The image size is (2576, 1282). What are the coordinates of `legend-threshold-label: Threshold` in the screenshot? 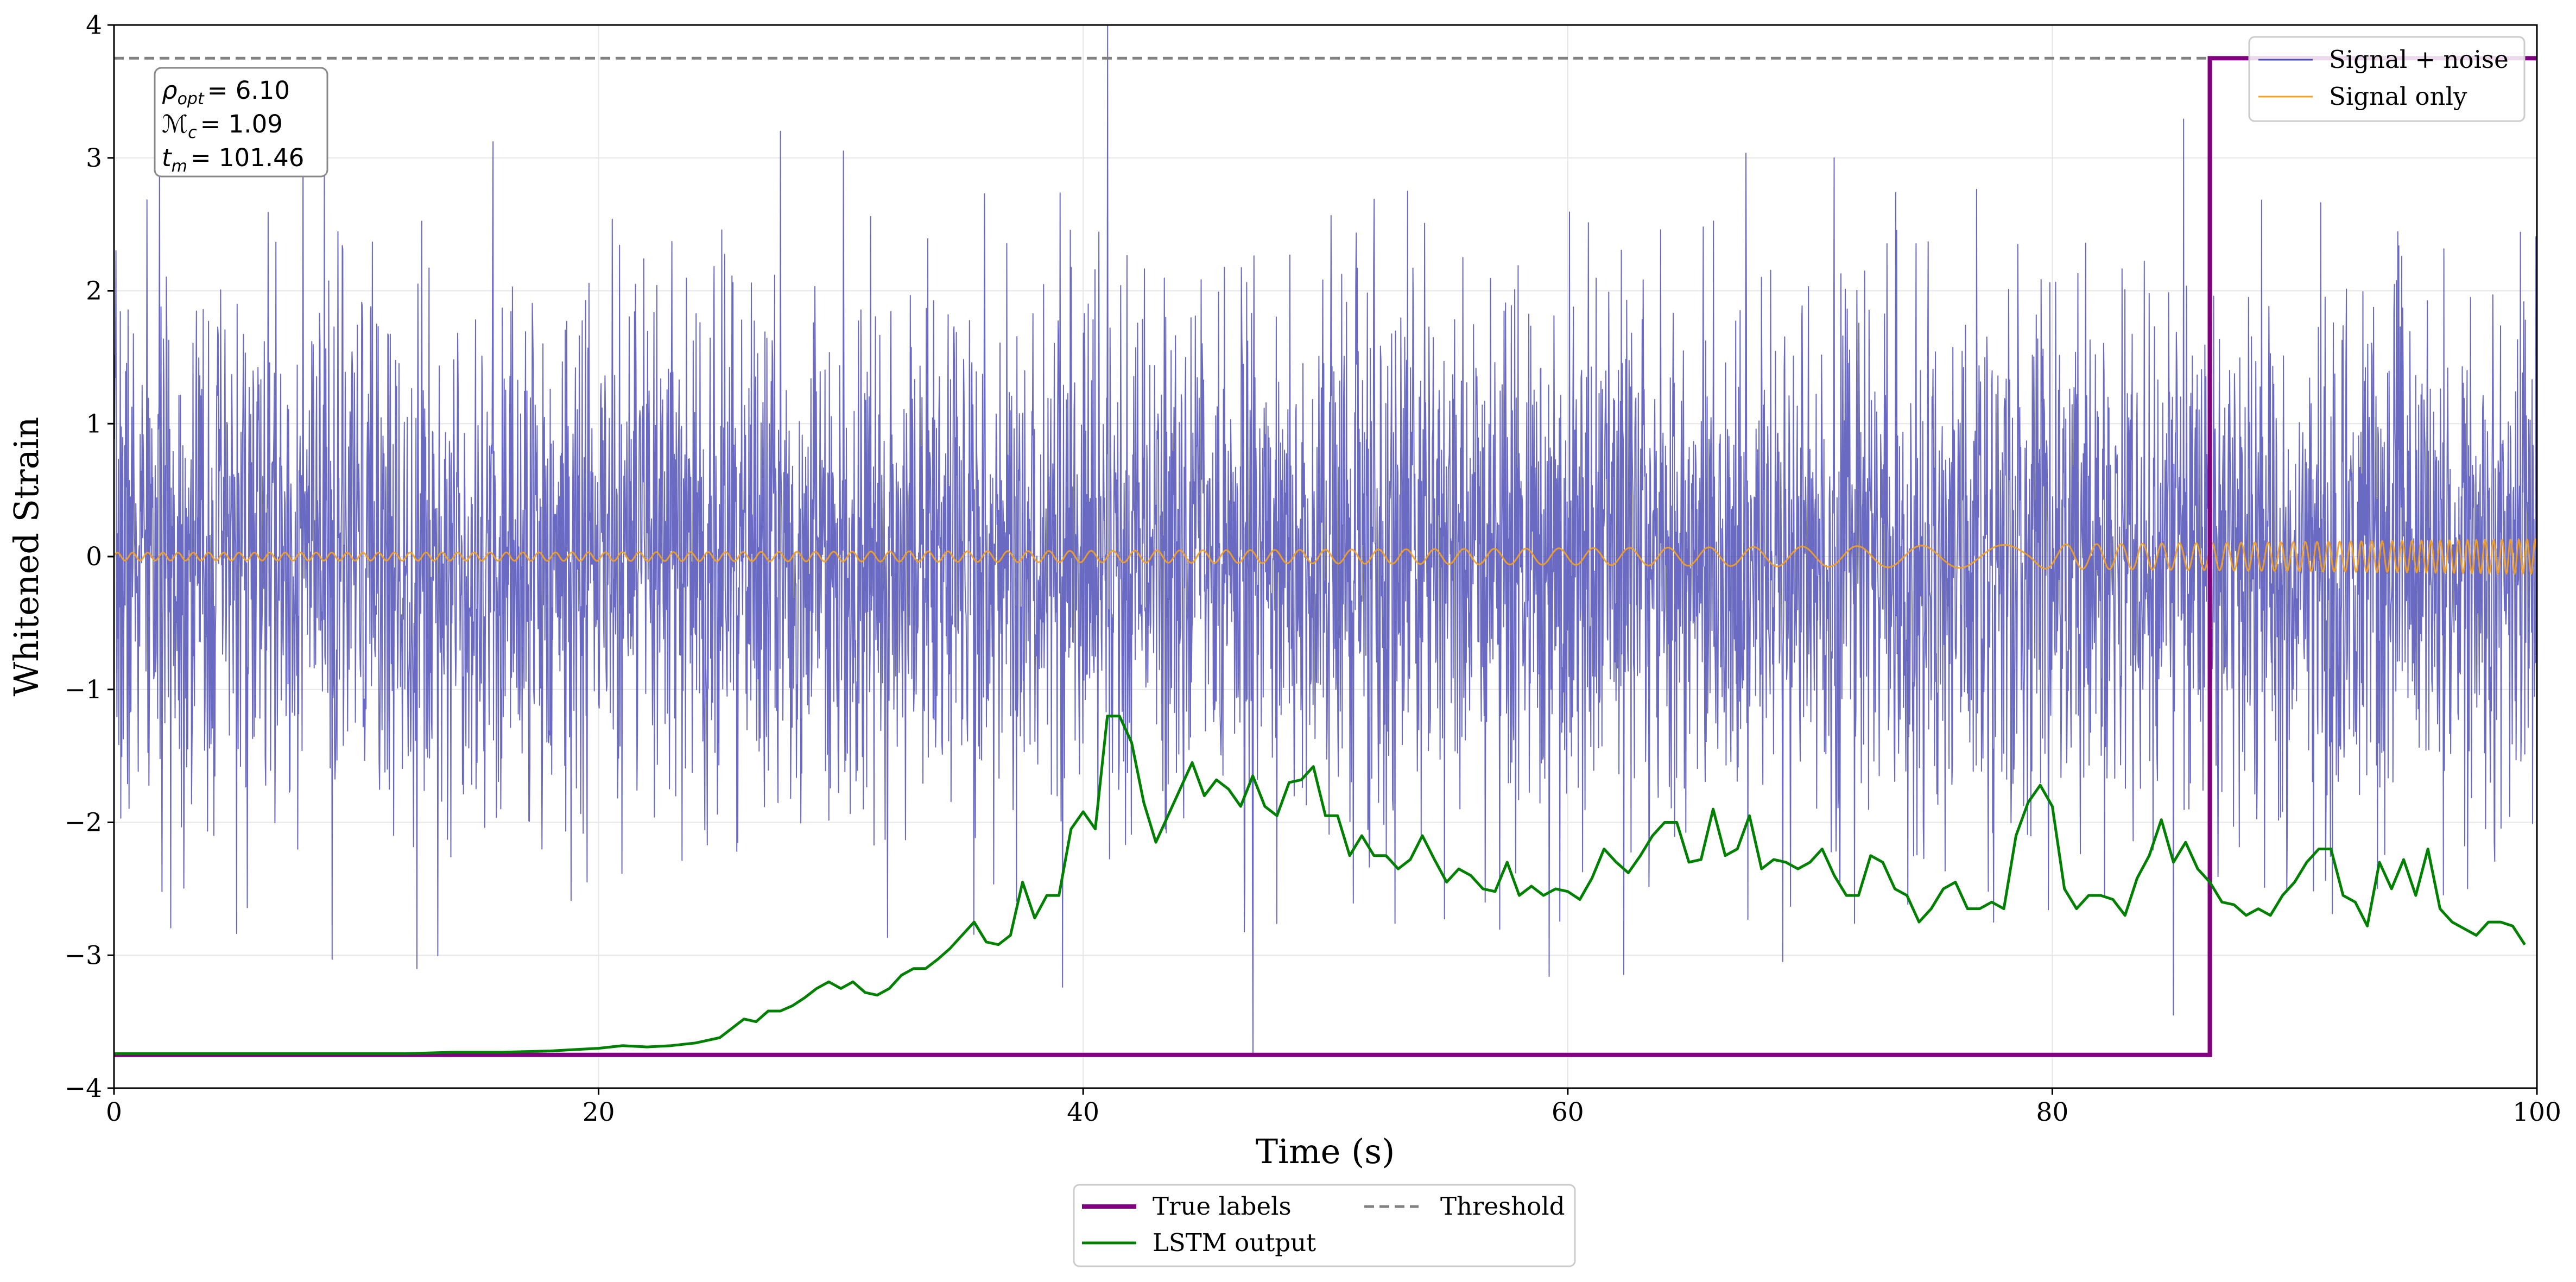 It's located at (1502, 1206).